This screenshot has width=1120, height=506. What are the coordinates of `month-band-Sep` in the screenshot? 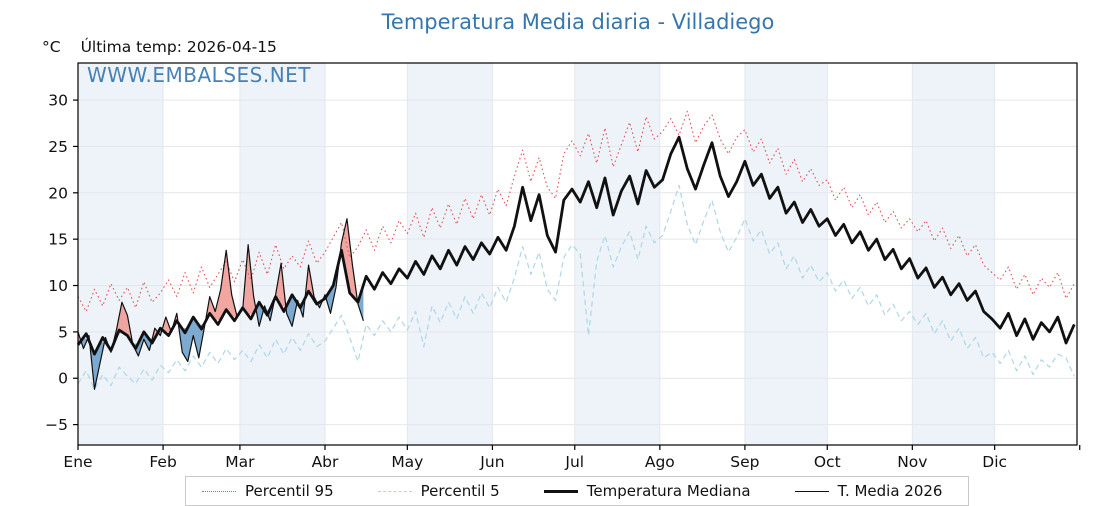 It's located at (786, 254).